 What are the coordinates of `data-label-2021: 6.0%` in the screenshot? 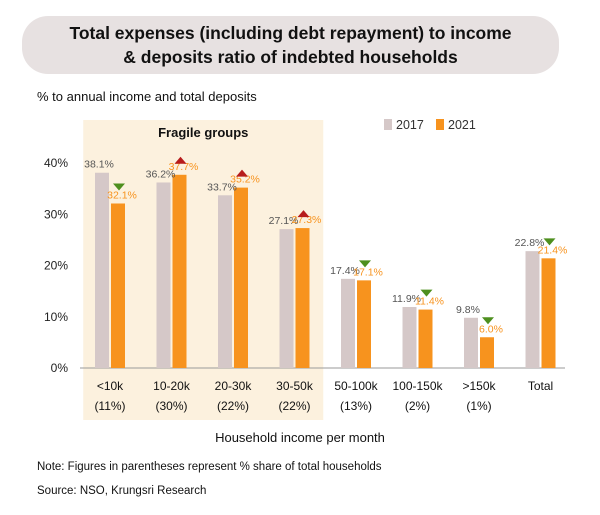 It's located at (491, 329).